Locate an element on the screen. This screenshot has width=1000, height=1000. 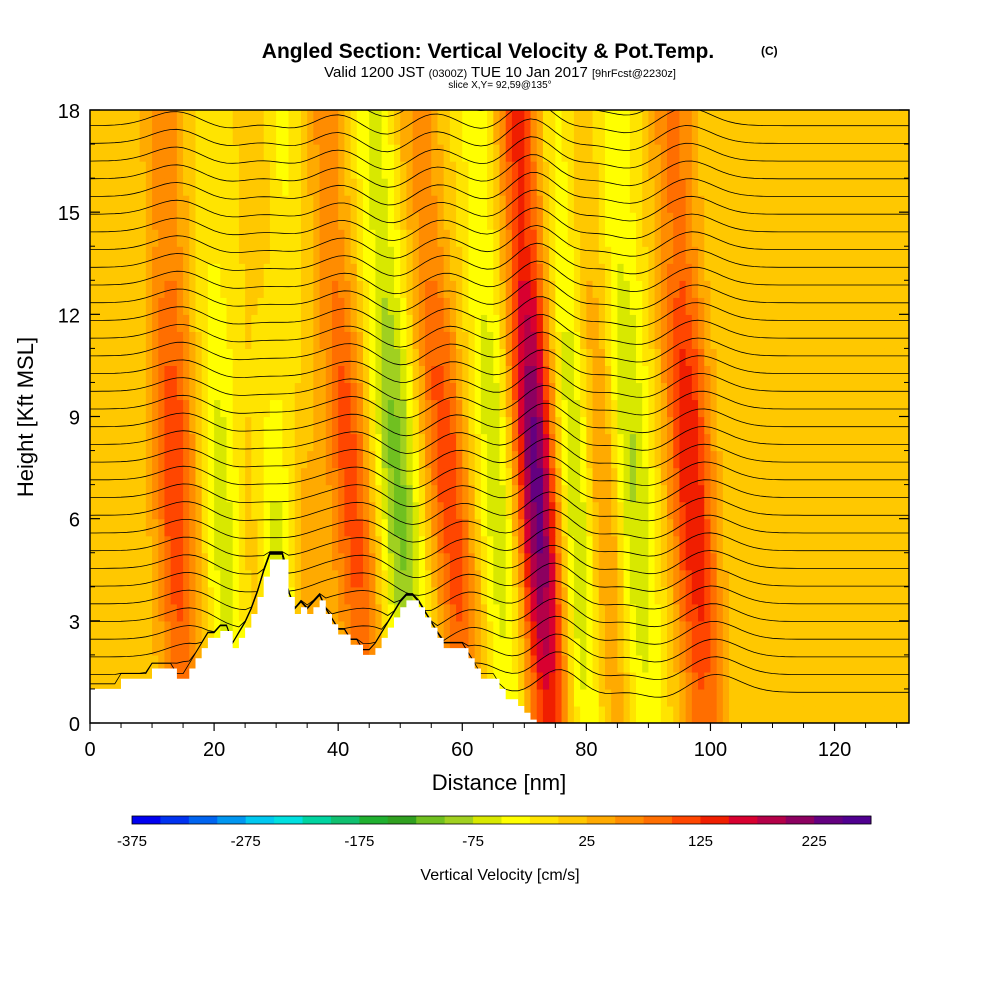
y-tick-label: 18 is located at coordinates (69, 112).